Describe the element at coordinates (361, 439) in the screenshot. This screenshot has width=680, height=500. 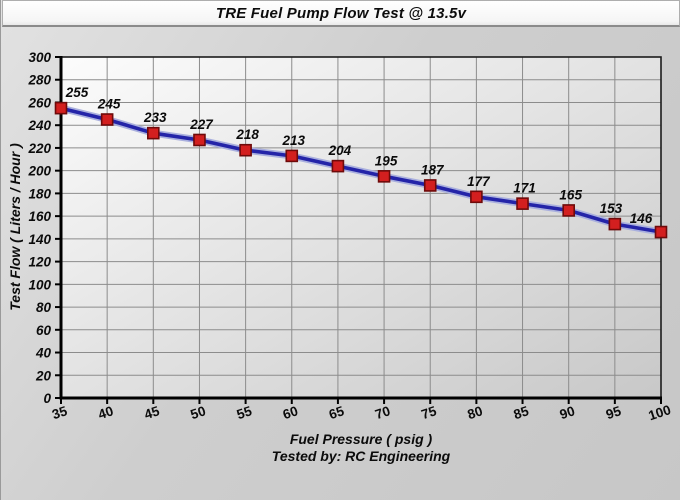
I see `x-axis-title: Fuel Pressure ( psig )` at that location.